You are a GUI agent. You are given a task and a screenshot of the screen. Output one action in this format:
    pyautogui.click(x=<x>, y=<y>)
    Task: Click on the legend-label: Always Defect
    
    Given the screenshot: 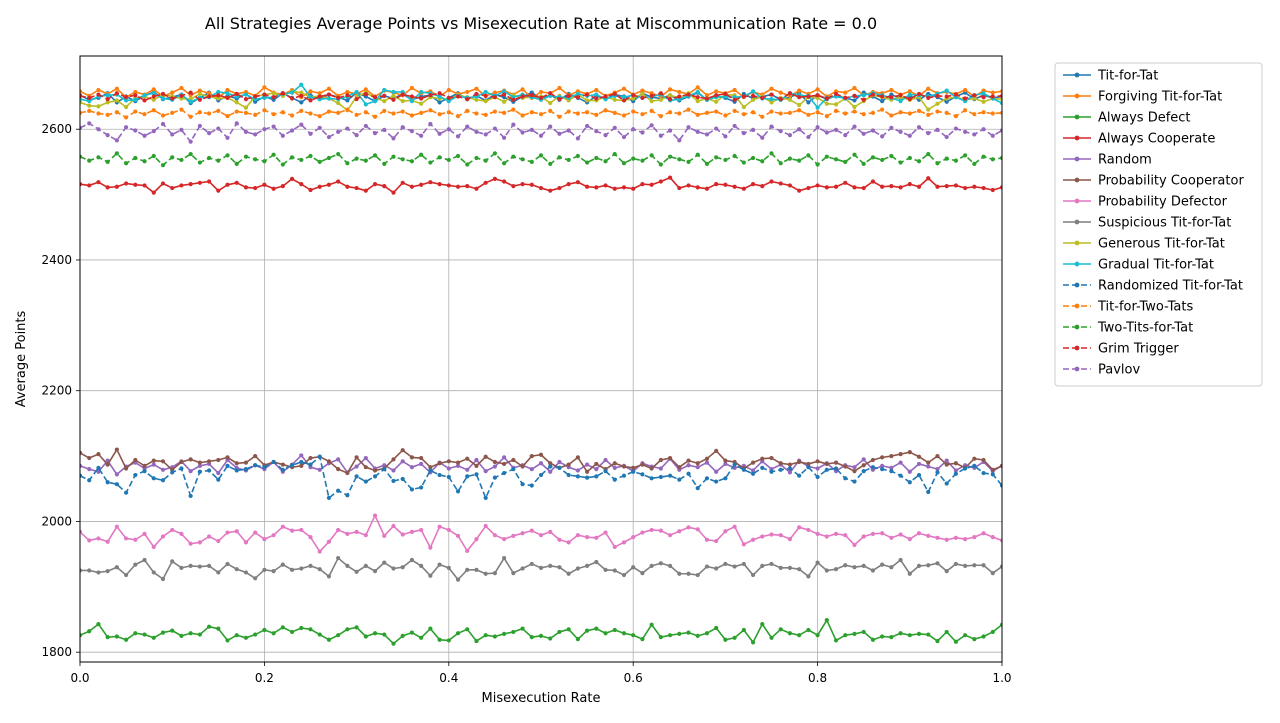 What is the action you would take?
    pyautogui.click(x=1144, y=118)
    